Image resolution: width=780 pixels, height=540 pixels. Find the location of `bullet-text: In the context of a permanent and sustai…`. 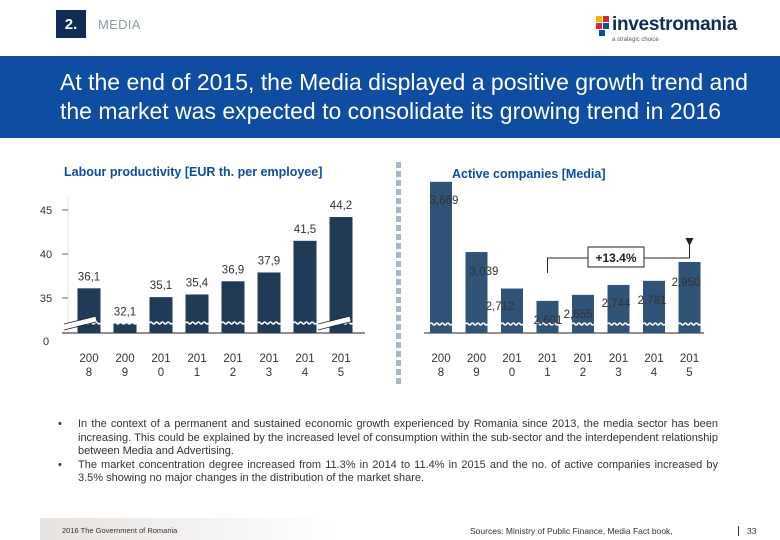

bullet-text: In the context of a permanent and sustai… is located at coordinates (398, 438).